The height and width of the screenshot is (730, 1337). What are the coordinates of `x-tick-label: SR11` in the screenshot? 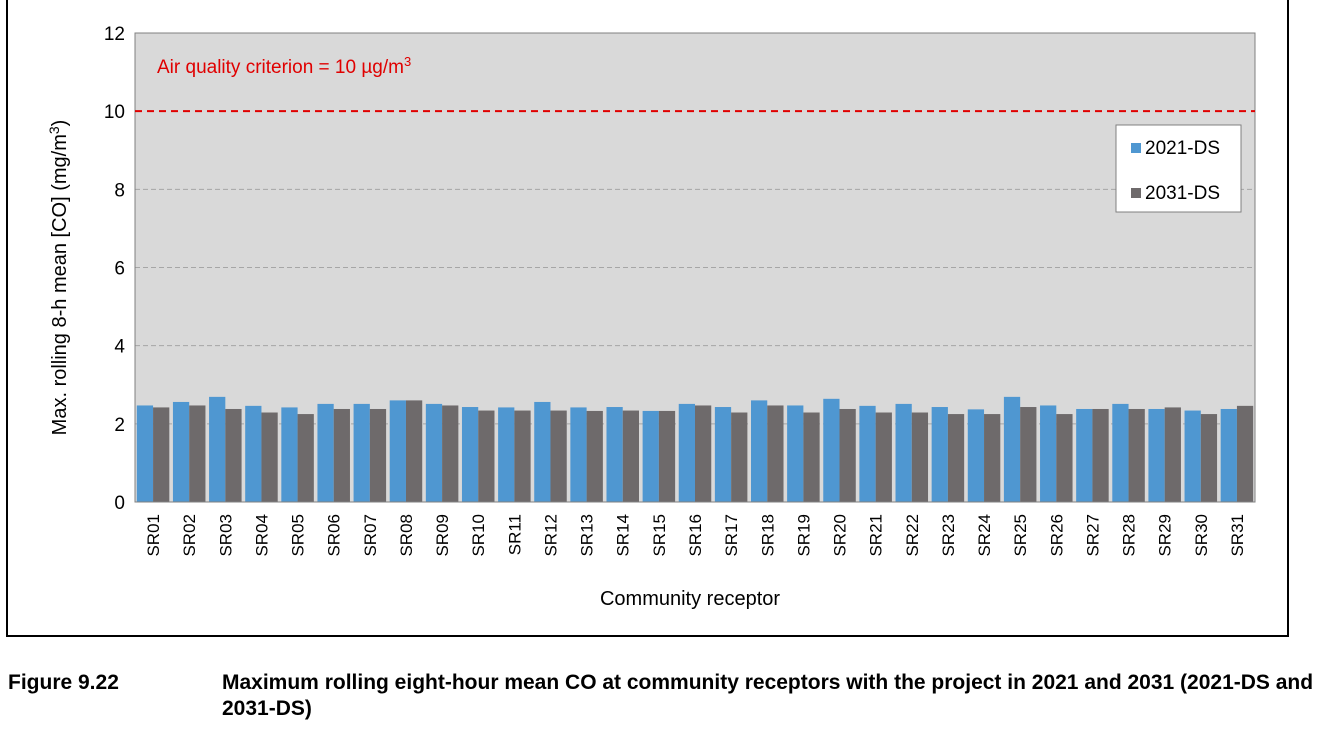 It's located at (514, 534).